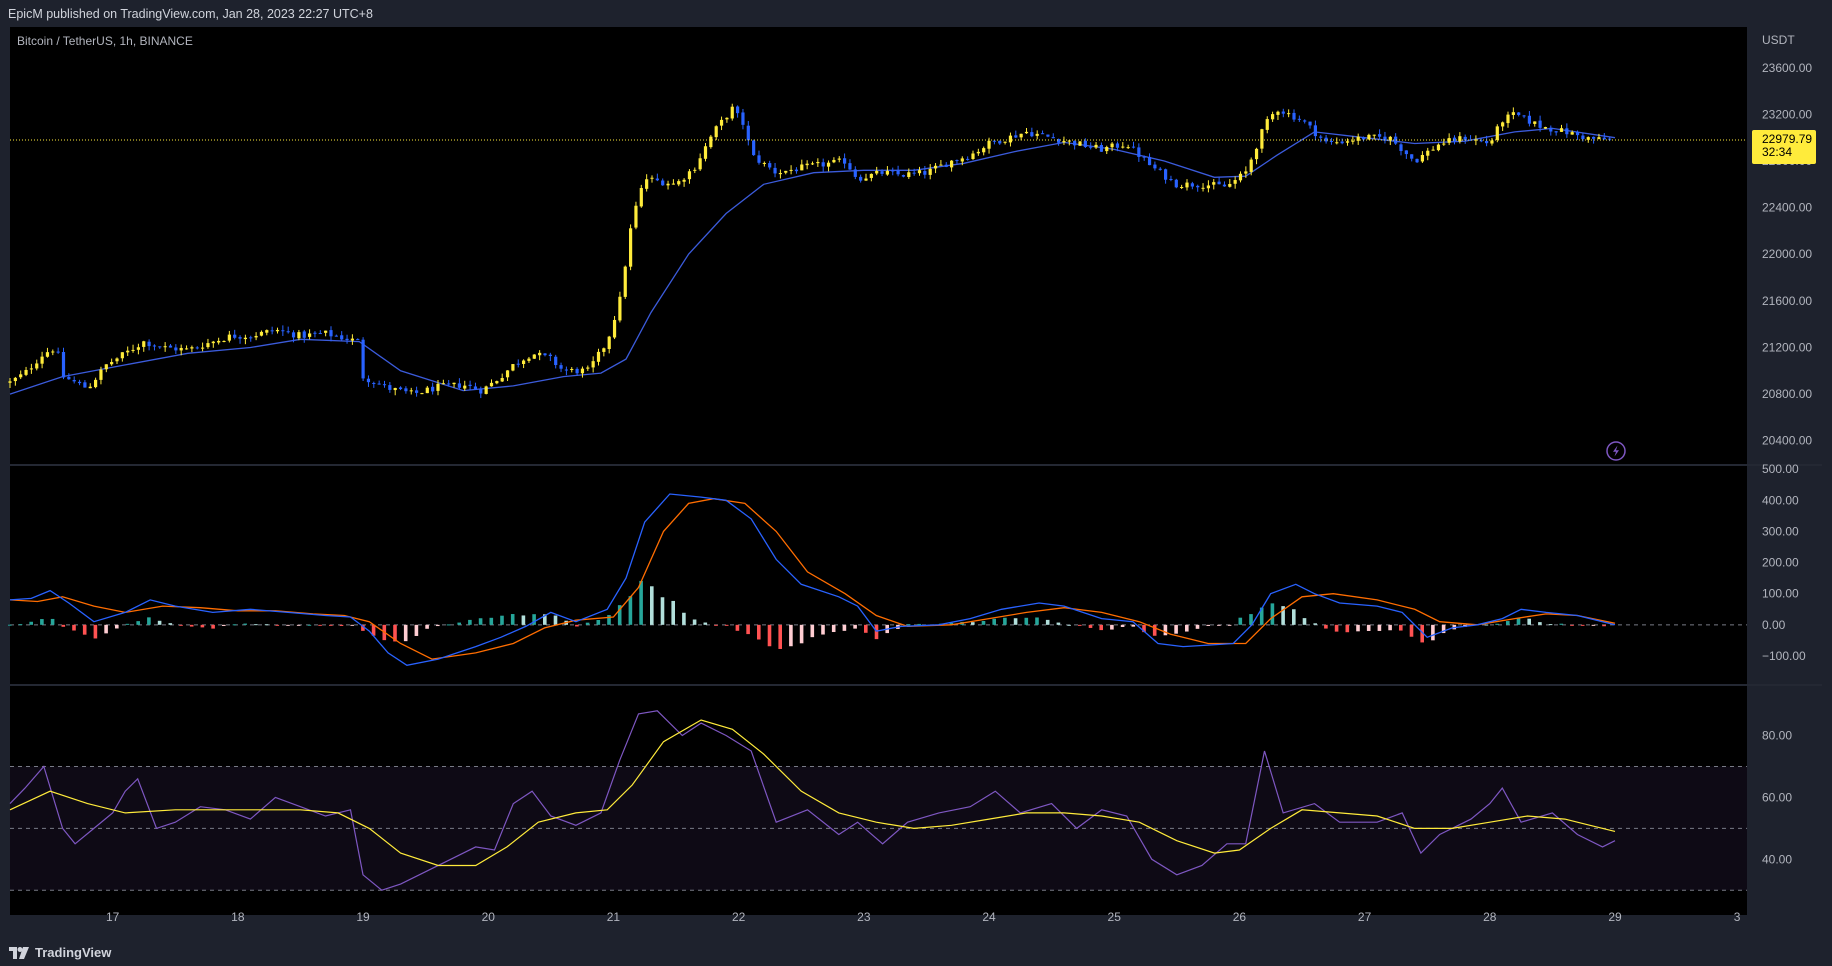 The height and width of the screenshot is (966, 1832). What do you see at coordinates (60, 952) in the screenshot?
I see `tradingview-brand: TradingView` at bounding box center [60, 952].